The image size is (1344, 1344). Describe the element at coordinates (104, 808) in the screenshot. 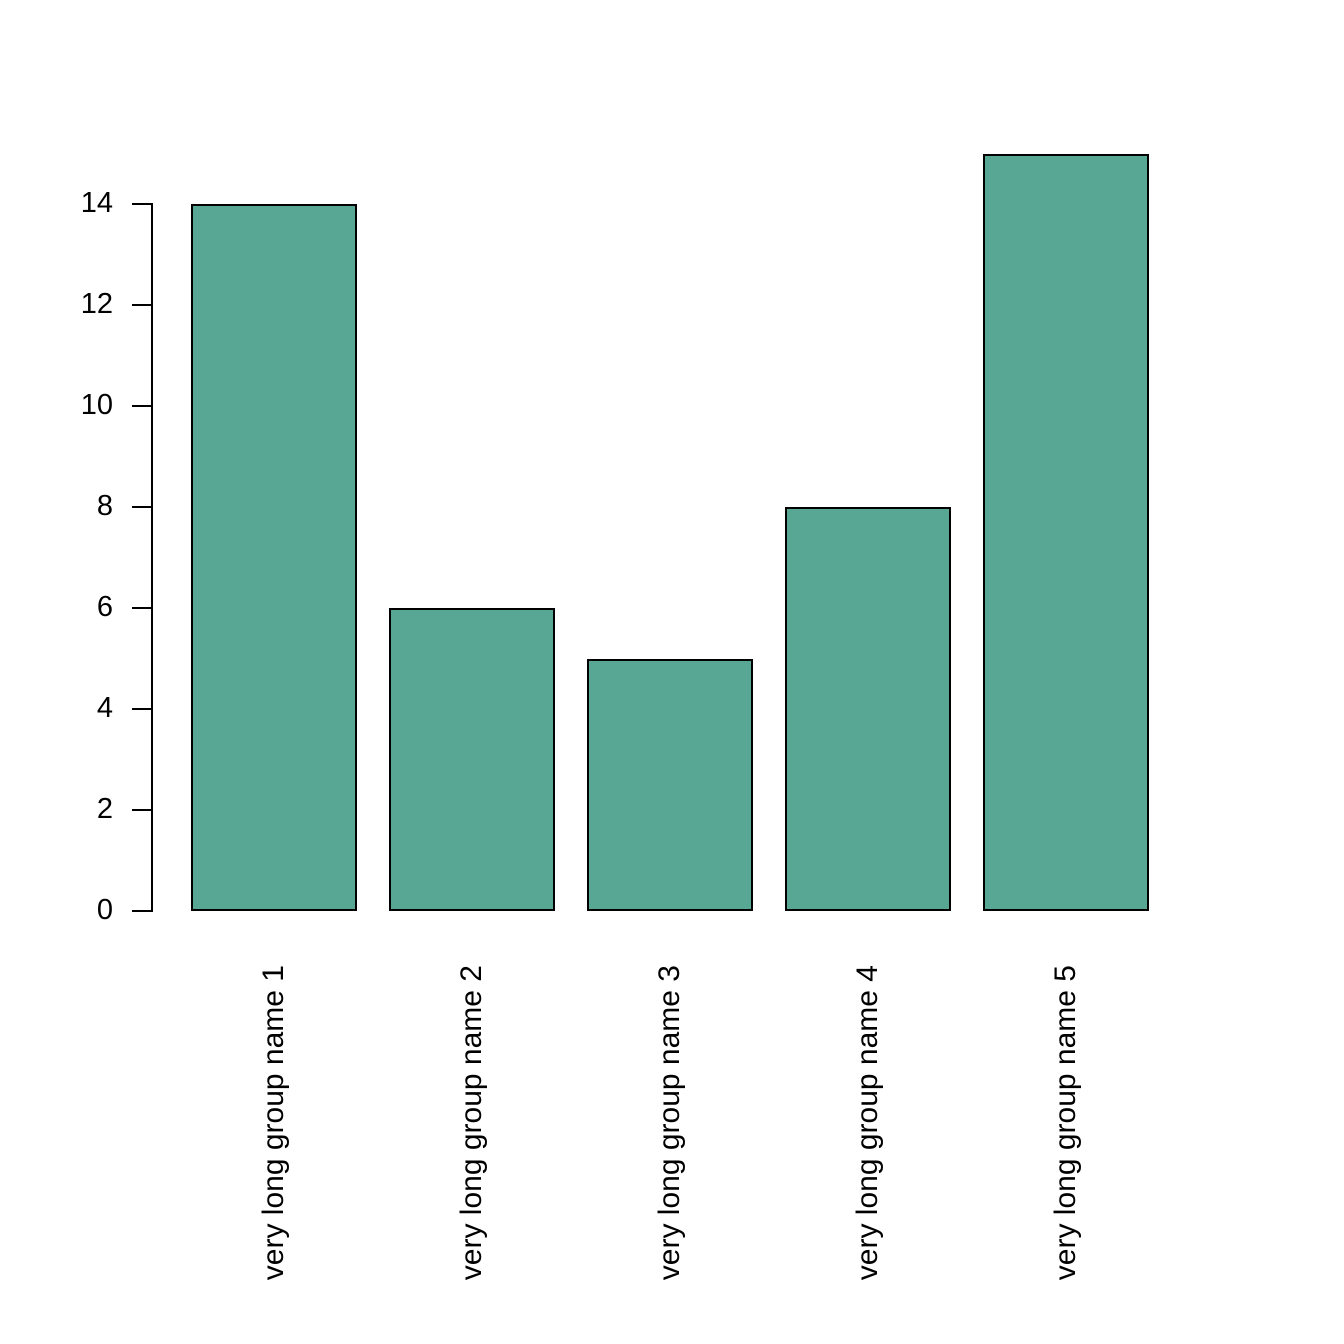

I see `y-tick-label: 2` at that location.